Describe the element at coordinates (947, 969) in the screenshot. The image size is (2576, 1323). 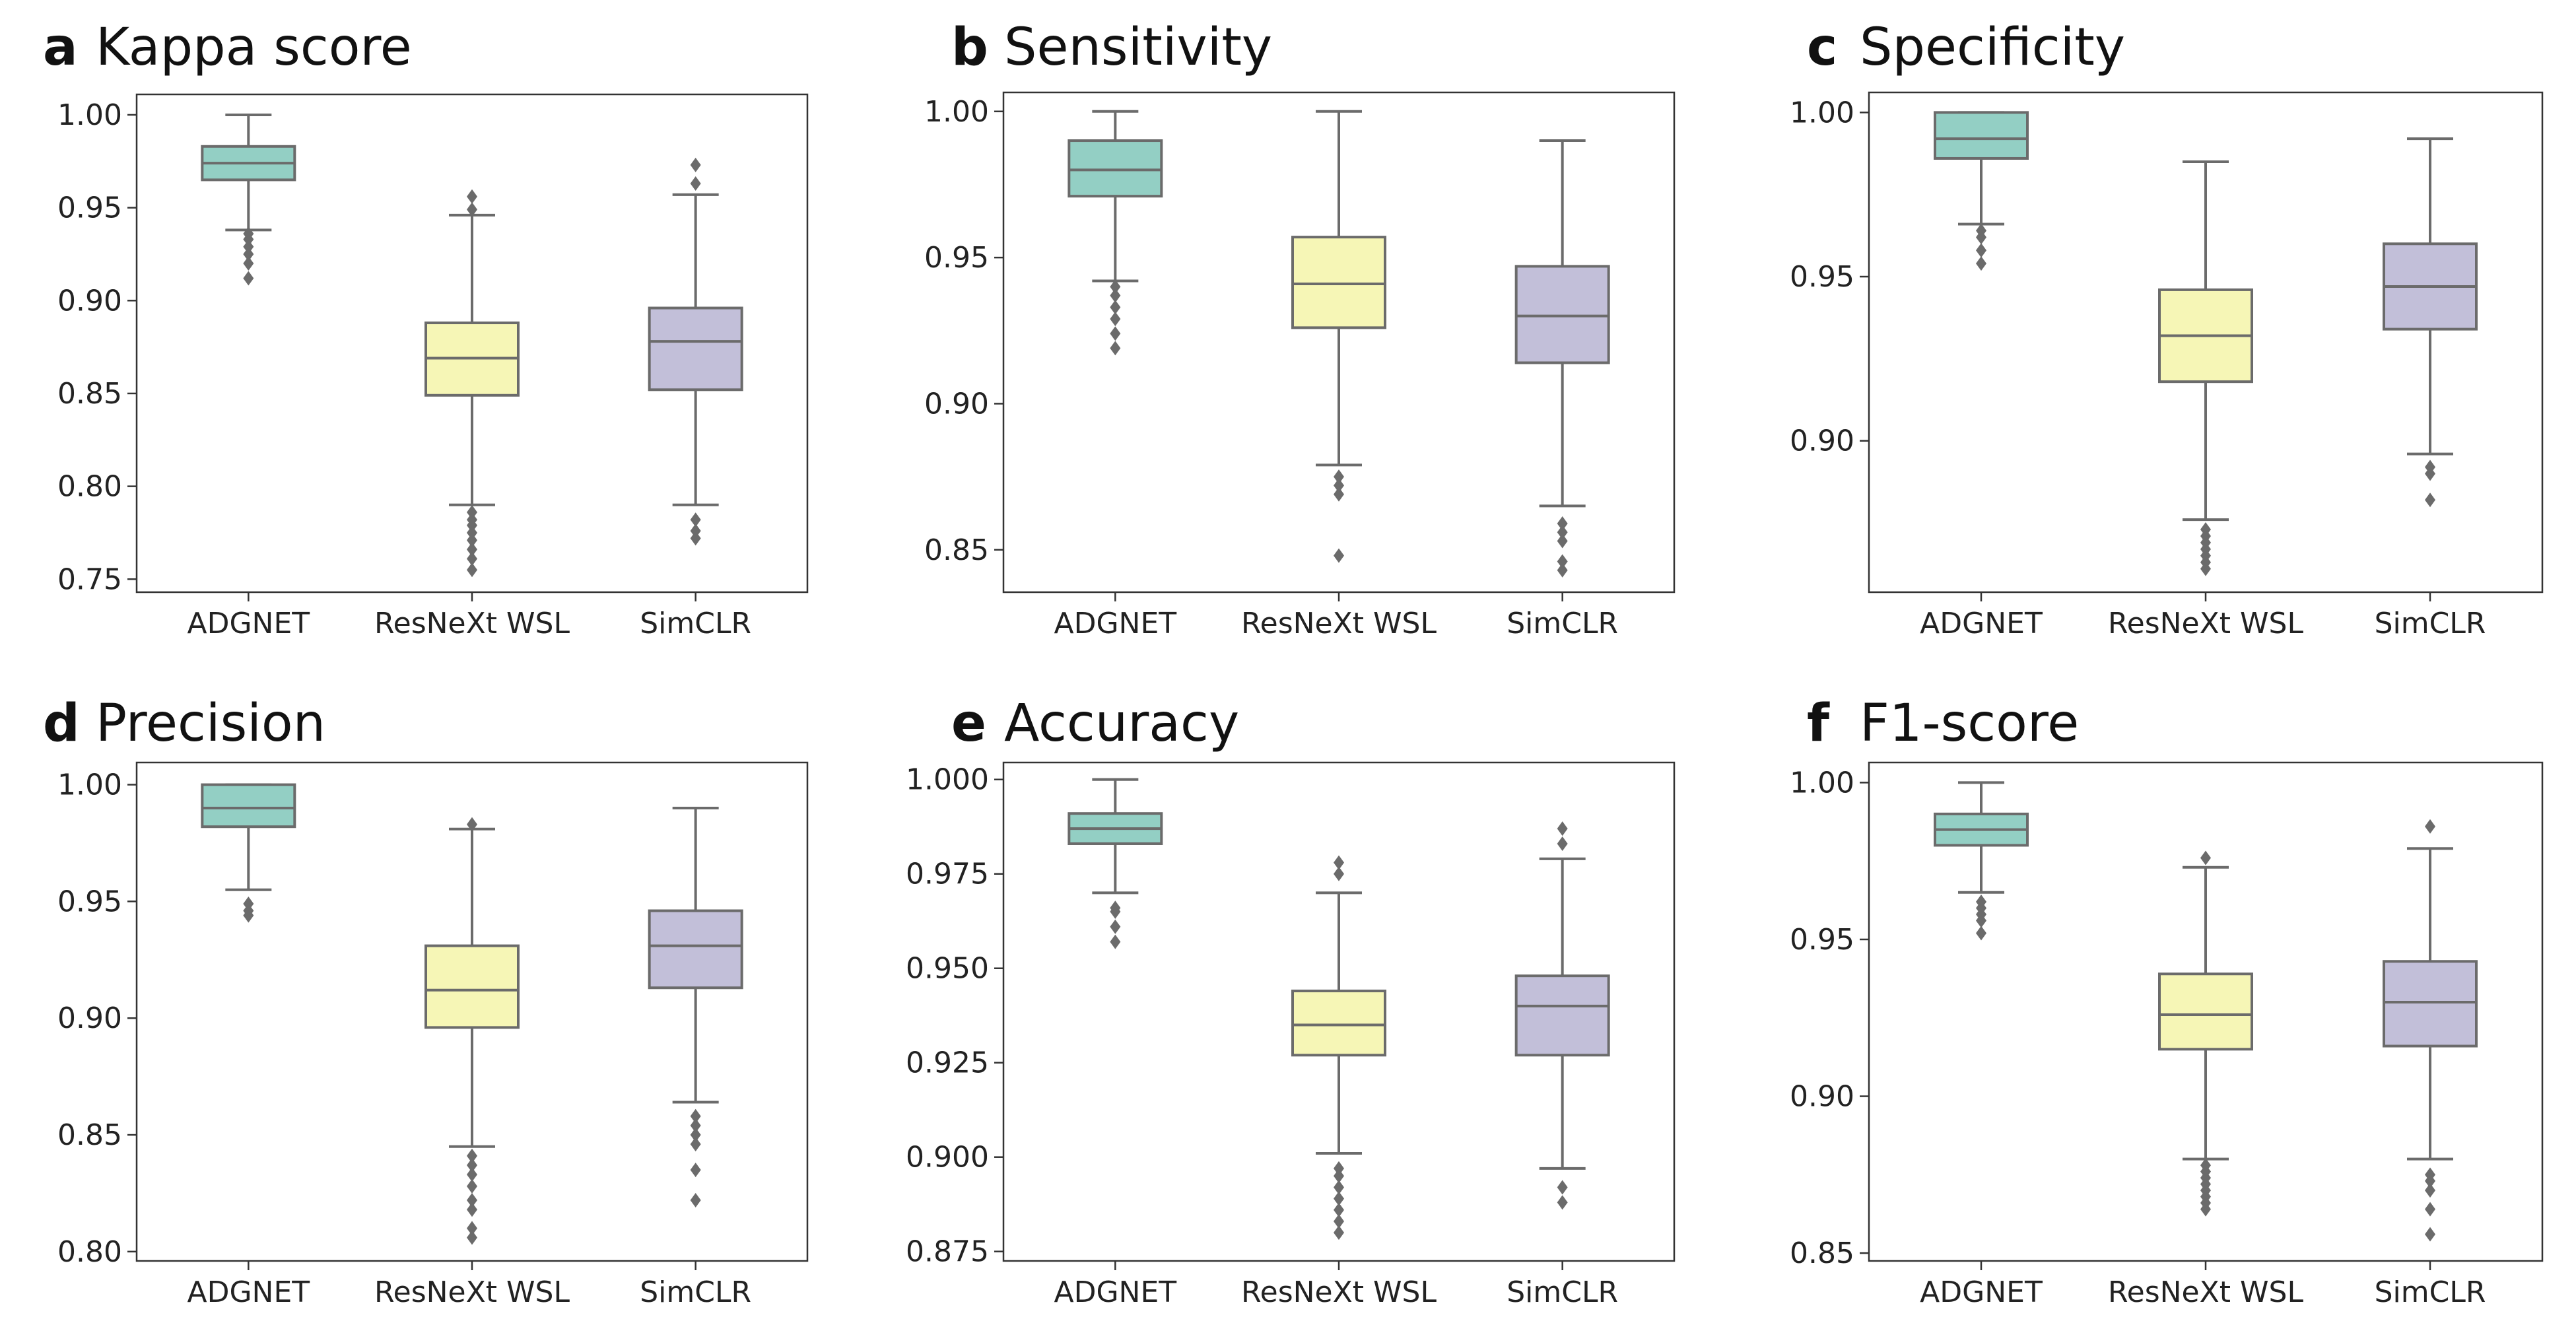
I see `y-tick-label: 0.950` at that location.